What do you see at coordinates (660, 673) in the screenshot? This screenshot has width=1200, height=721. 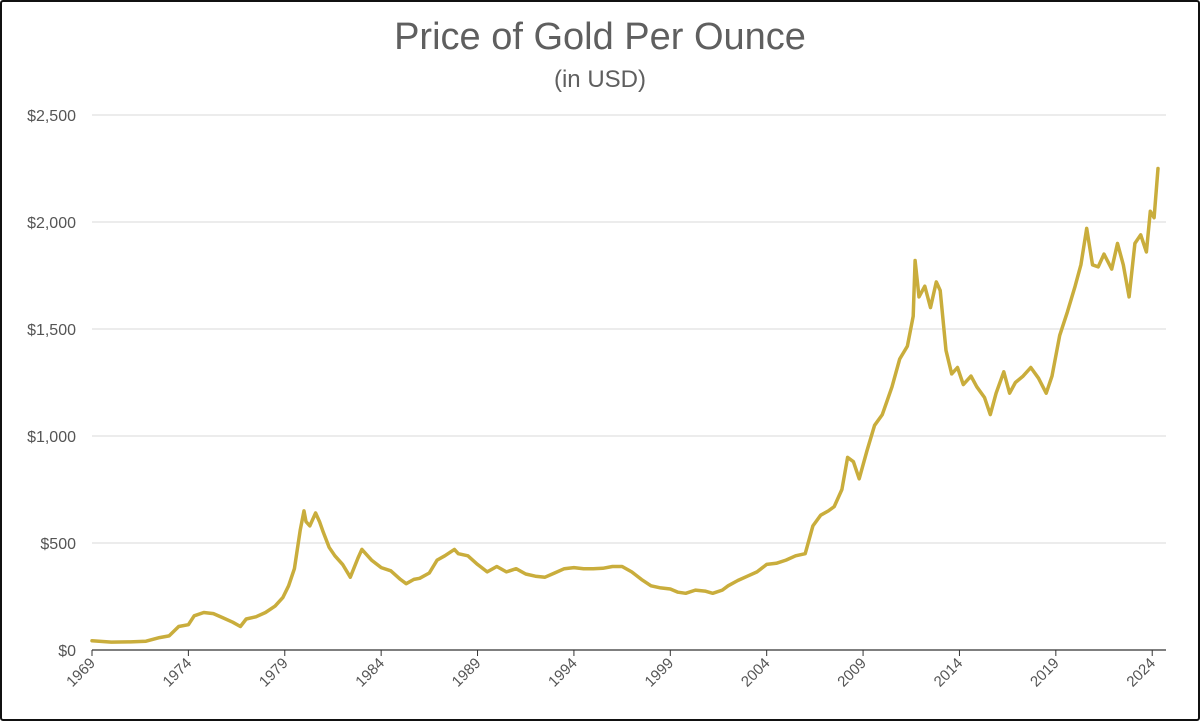 I see `x-tick-label: 1999` at bounding box center [660, 673].